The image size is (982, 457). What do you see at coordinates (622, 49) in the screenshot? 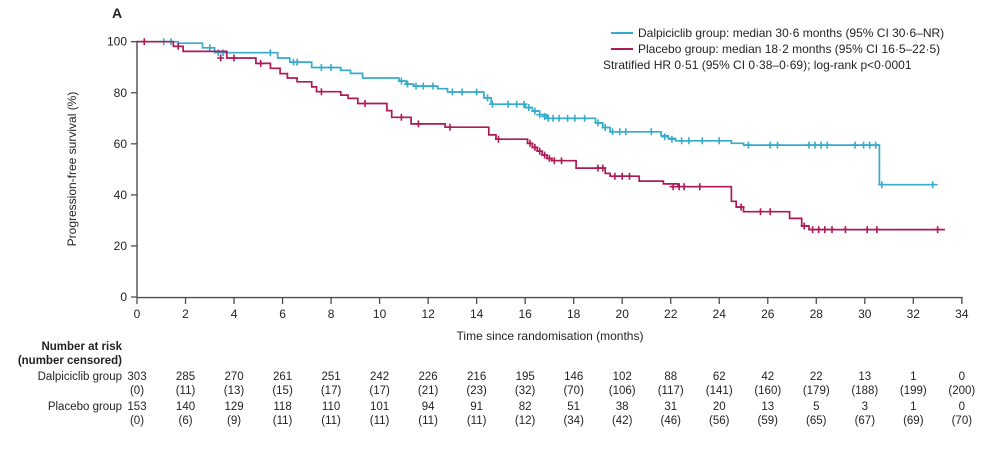
I see `placebo-line-swatch` at bounding box center [622, 49].